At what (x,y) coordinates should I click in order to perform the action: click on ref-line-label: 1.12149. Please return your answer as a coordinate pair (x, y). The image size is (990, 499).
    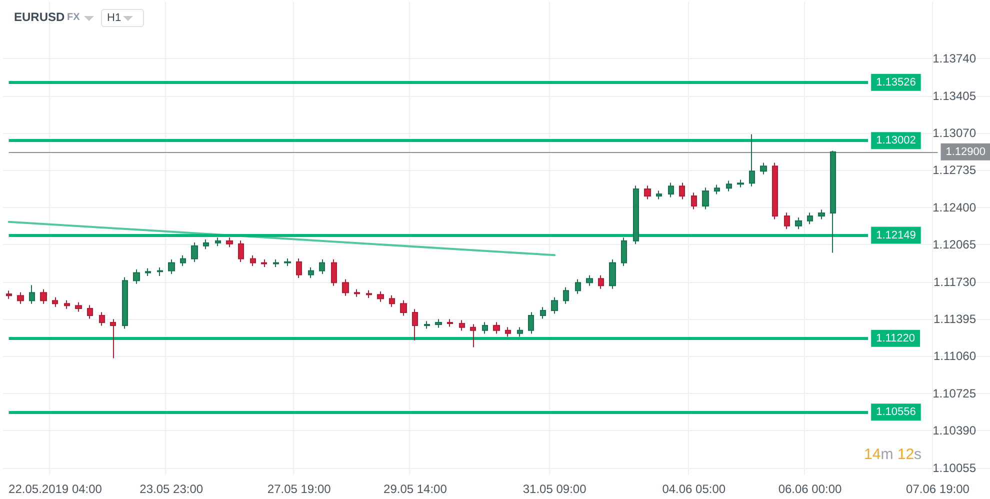
    Looking at the image, I should click on (896, 235).